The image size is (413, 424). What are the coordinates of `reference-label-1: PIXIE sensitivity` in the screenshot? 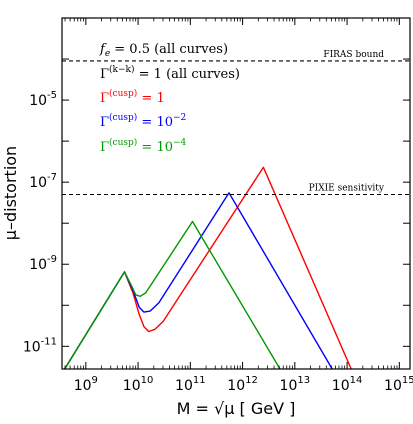 It's located at (347, 189).